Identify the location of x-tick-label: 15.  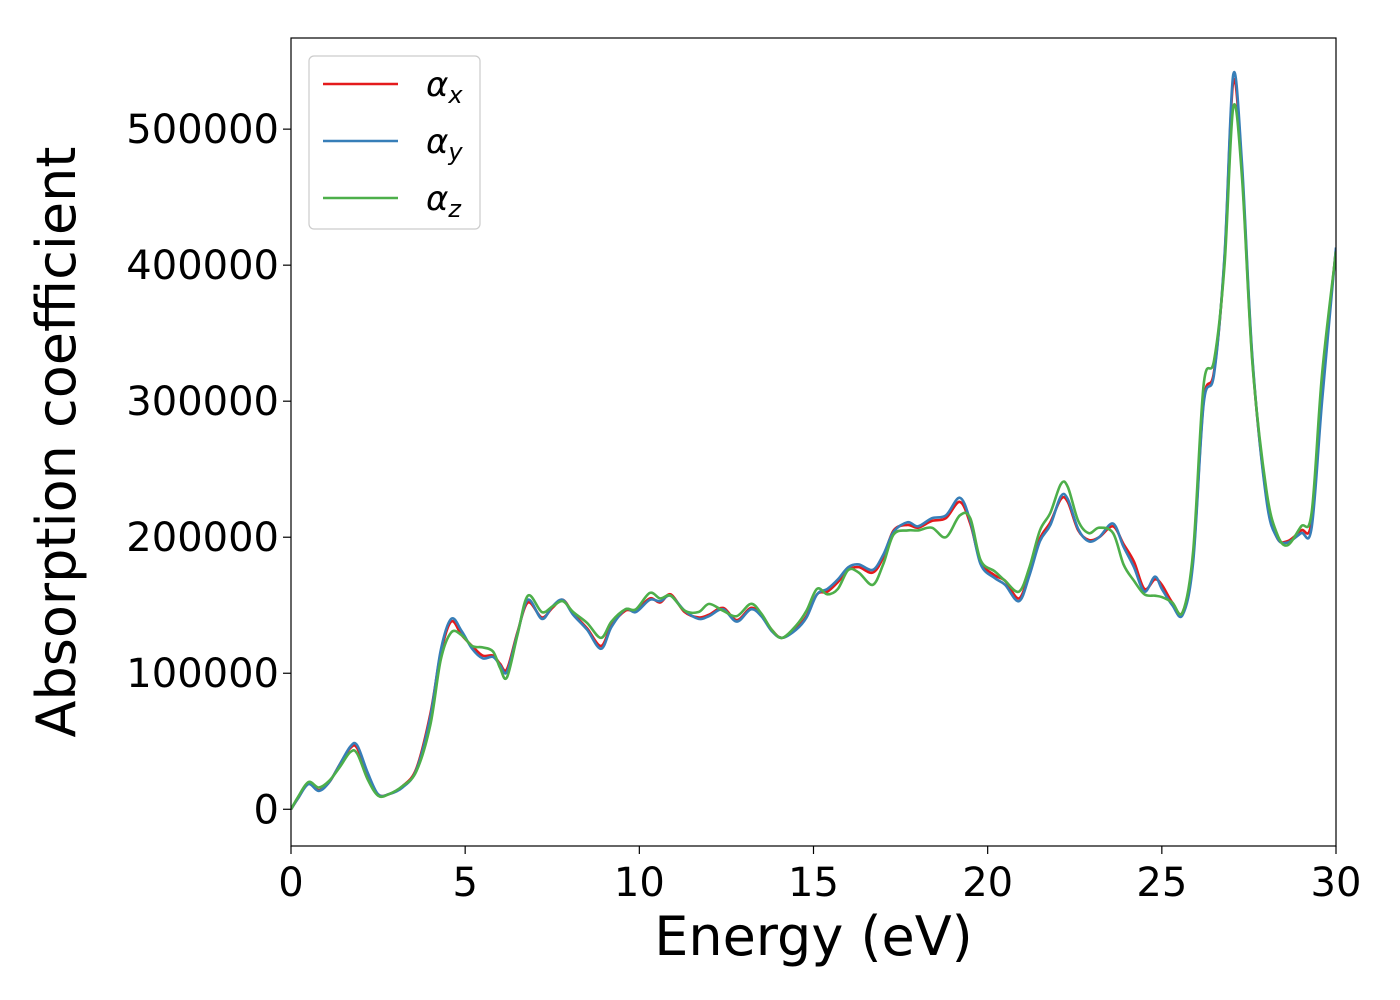
(813, 883).